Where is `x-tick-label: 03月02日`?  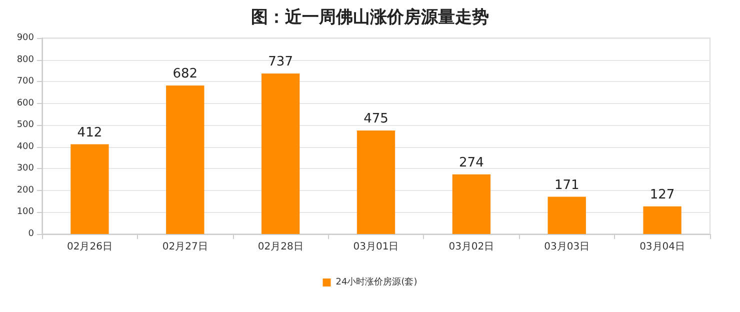
x-tick-label: 03月02日 is located at coordinates (471, 247).